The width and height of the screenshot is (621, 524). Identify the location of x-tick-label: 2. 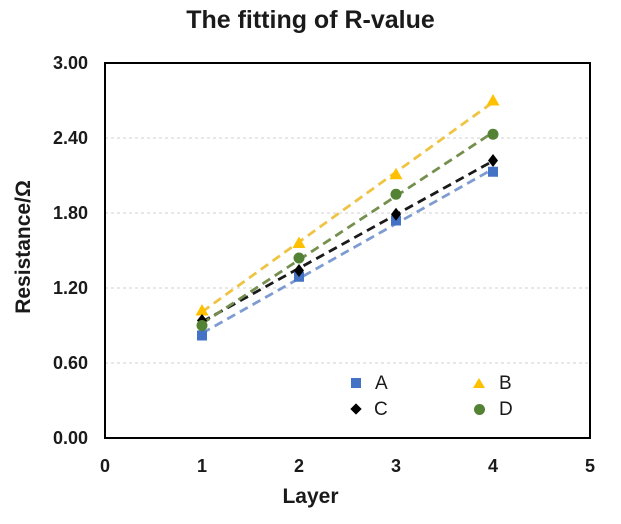
(299, 466).